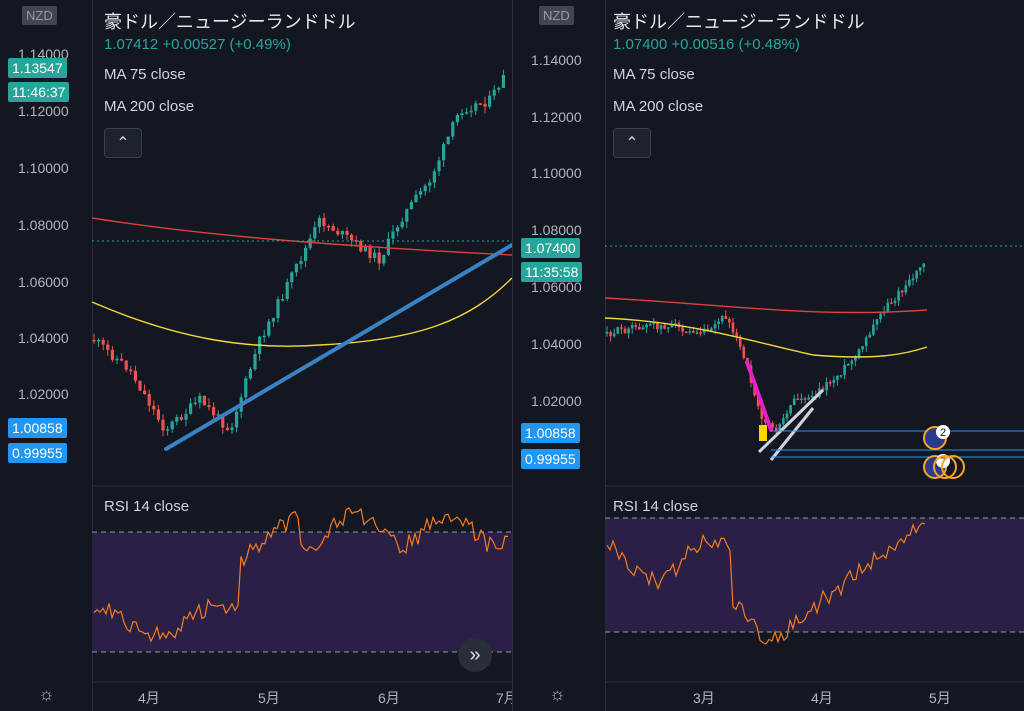 The image size is (1024, 711). I want to click on event-count: 2, so click(943, 433).